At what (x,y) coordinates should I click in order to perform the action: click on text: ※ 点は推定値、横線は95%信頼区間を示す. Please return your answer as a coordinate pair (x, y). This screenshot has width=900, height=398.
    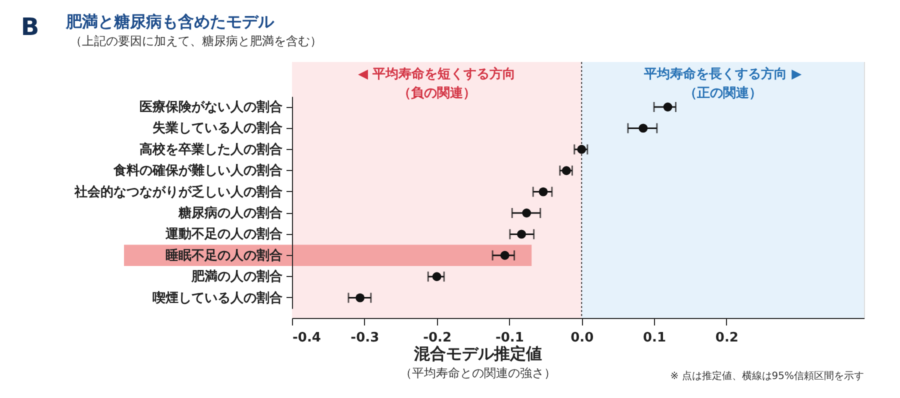
    Looking at the image, I should click on (767, 376).